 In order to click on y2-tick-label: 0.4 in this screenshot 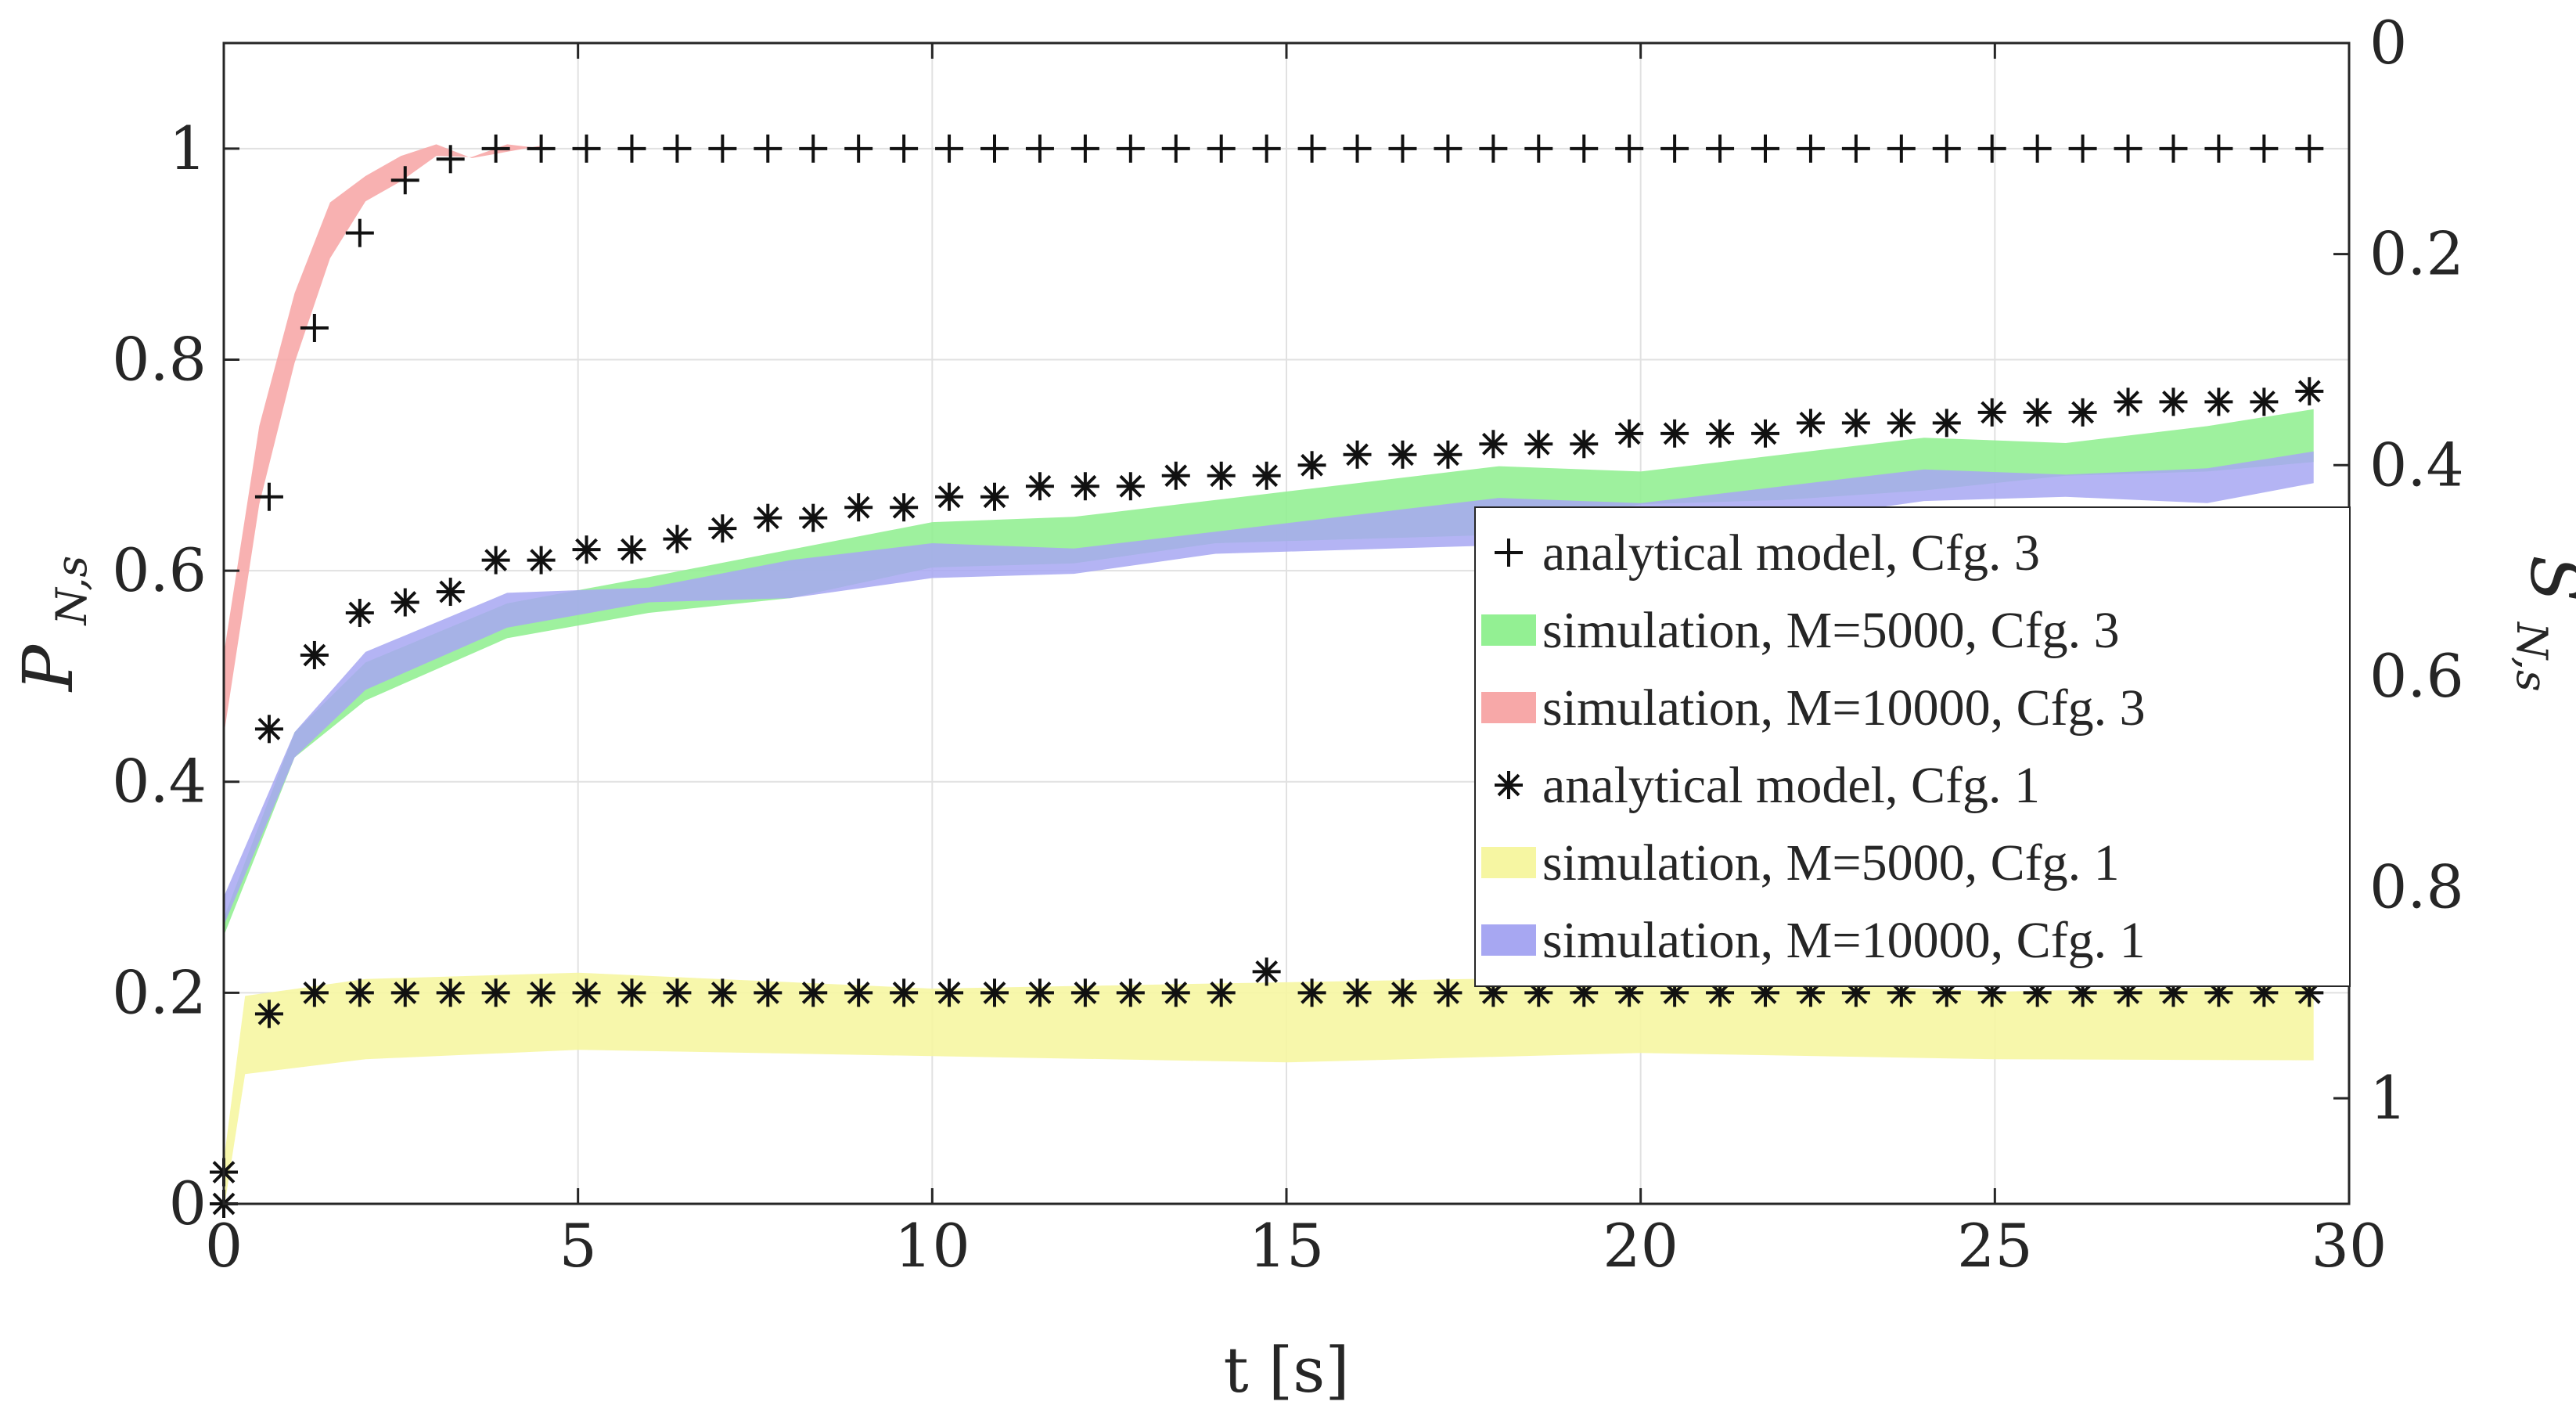, I will do `click(2417, 465)`.